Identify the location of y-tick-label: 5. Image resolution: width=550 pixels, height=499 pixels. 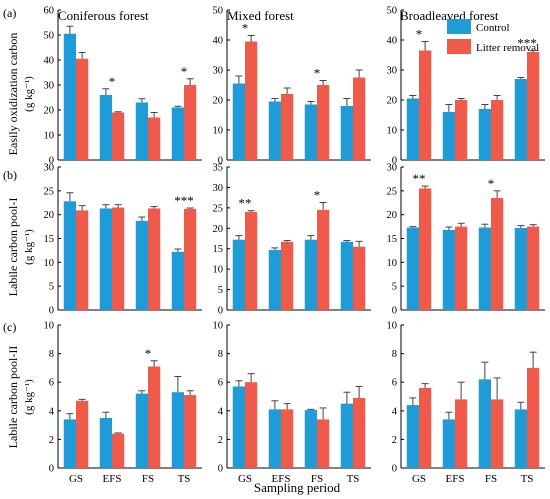
(51, 287).